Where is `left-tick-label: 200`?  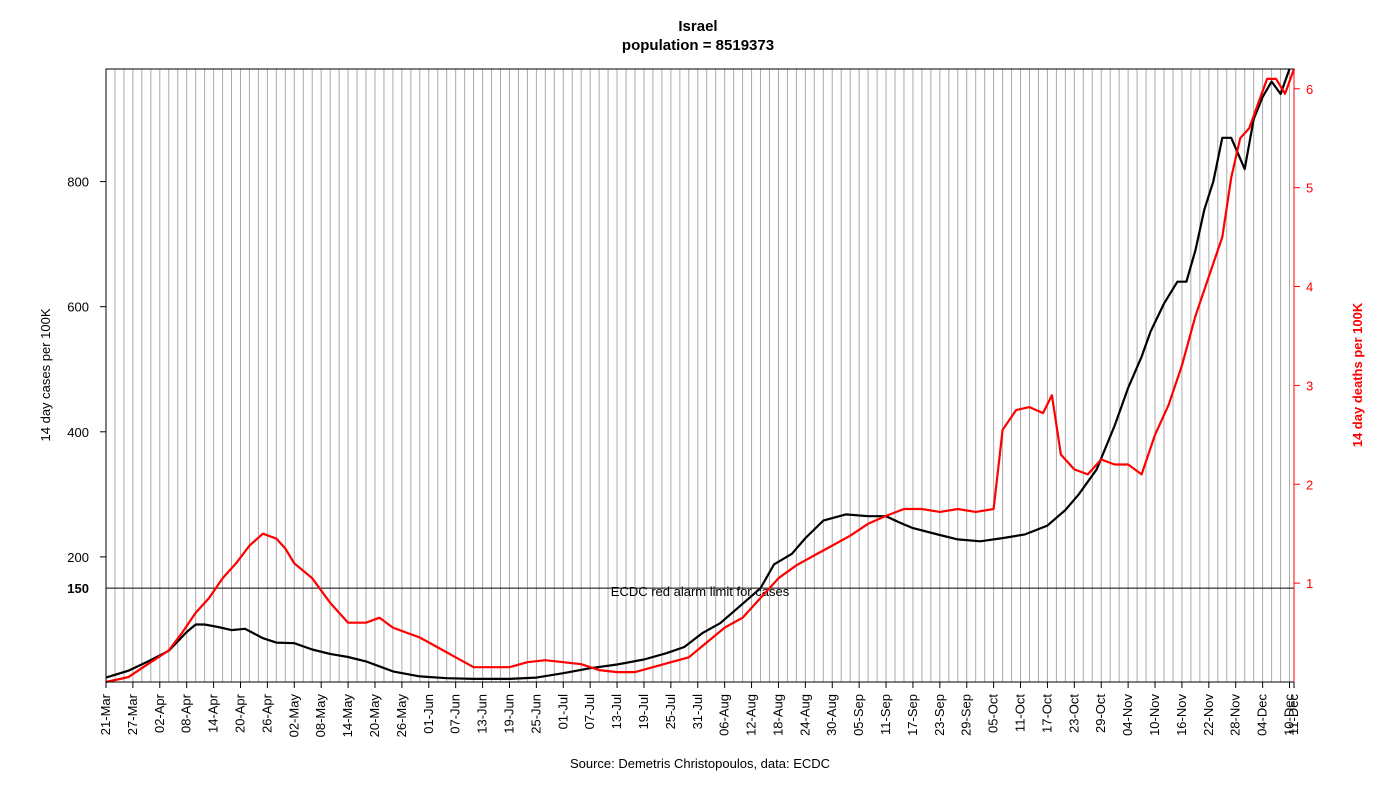 left-tick-label: 200 is located at coordinates (78, 557).